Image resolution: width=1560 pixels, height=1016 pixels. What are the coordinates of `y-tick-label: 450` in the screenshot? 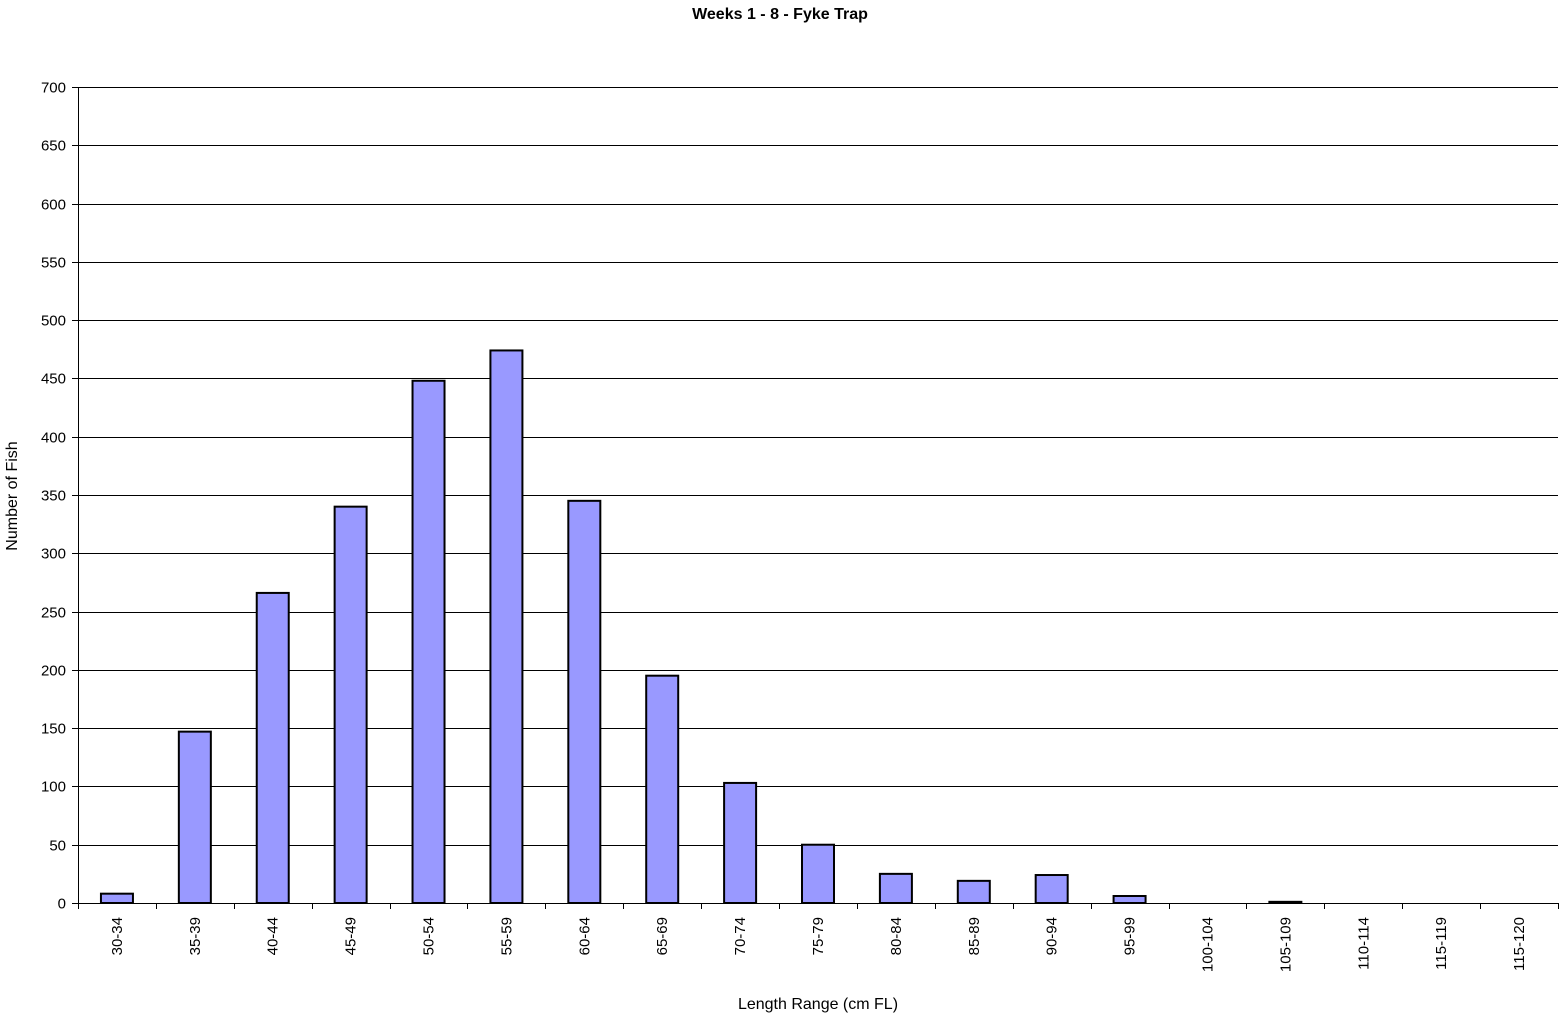 It's located at (53, 379).